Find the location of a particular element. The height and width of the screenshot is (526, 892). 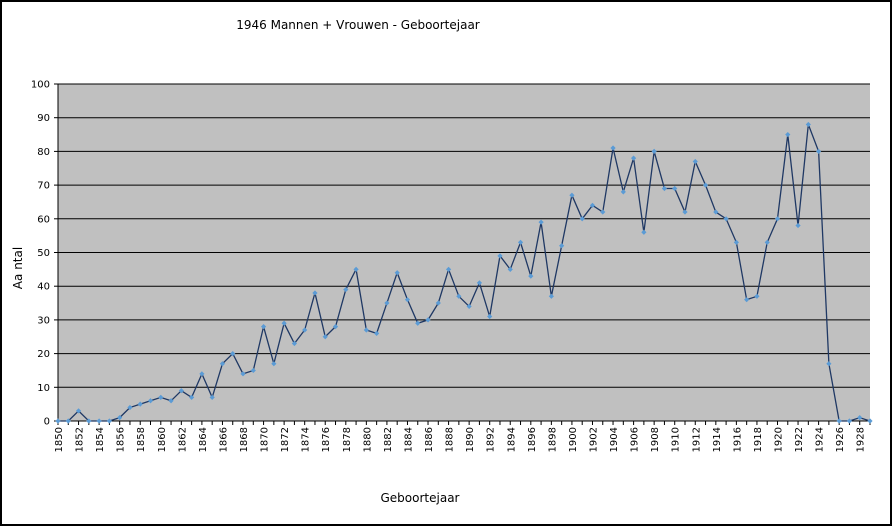

x-tick-label: 1866 is located at coordinates (223, 439).